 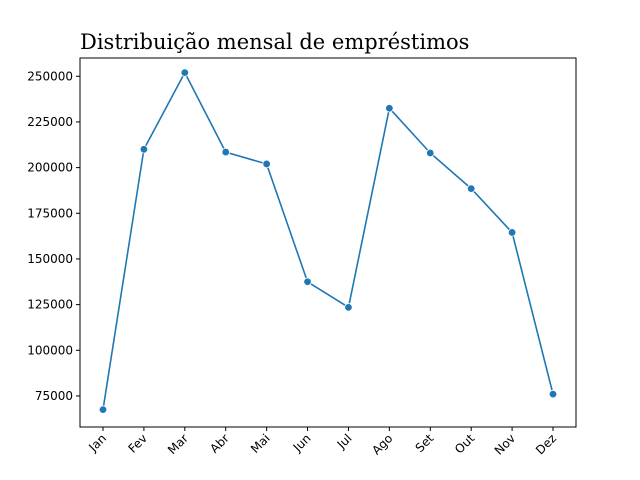 I want to click on data-point-fev, so click(x=144, y=149).